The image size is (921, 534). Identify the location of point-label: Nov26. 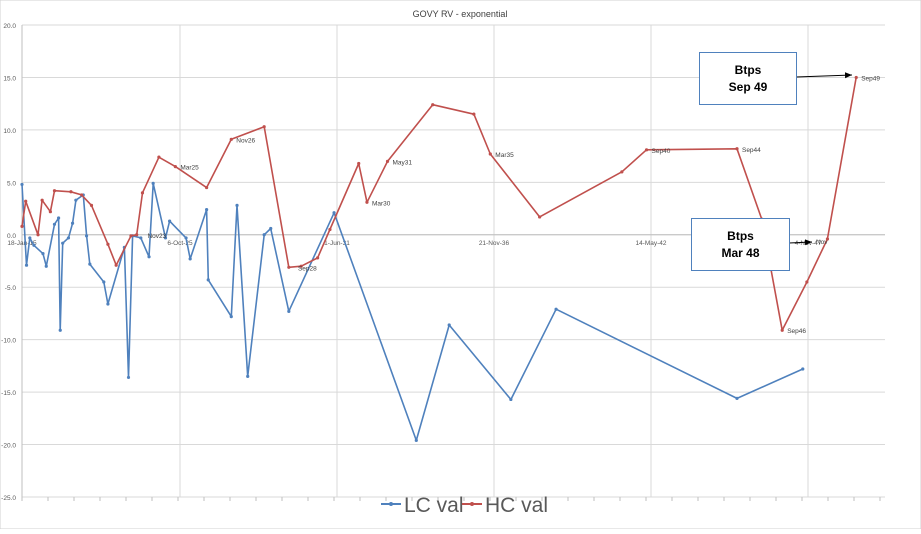
(245, 140).